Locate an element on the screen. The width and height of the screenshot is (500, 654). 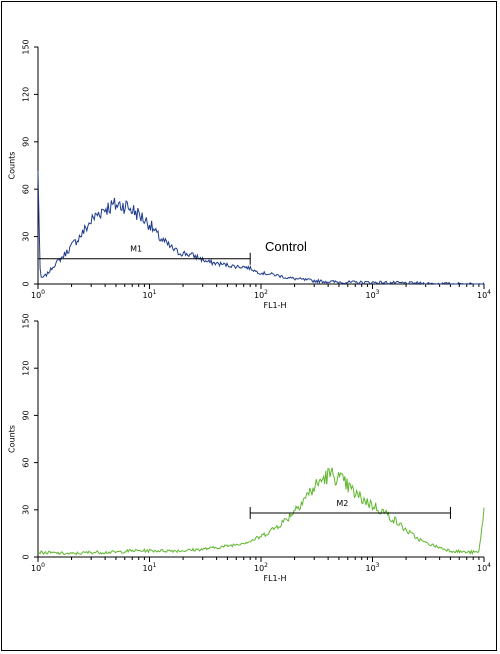
histogram-trace is located at coordinates (261, 511).